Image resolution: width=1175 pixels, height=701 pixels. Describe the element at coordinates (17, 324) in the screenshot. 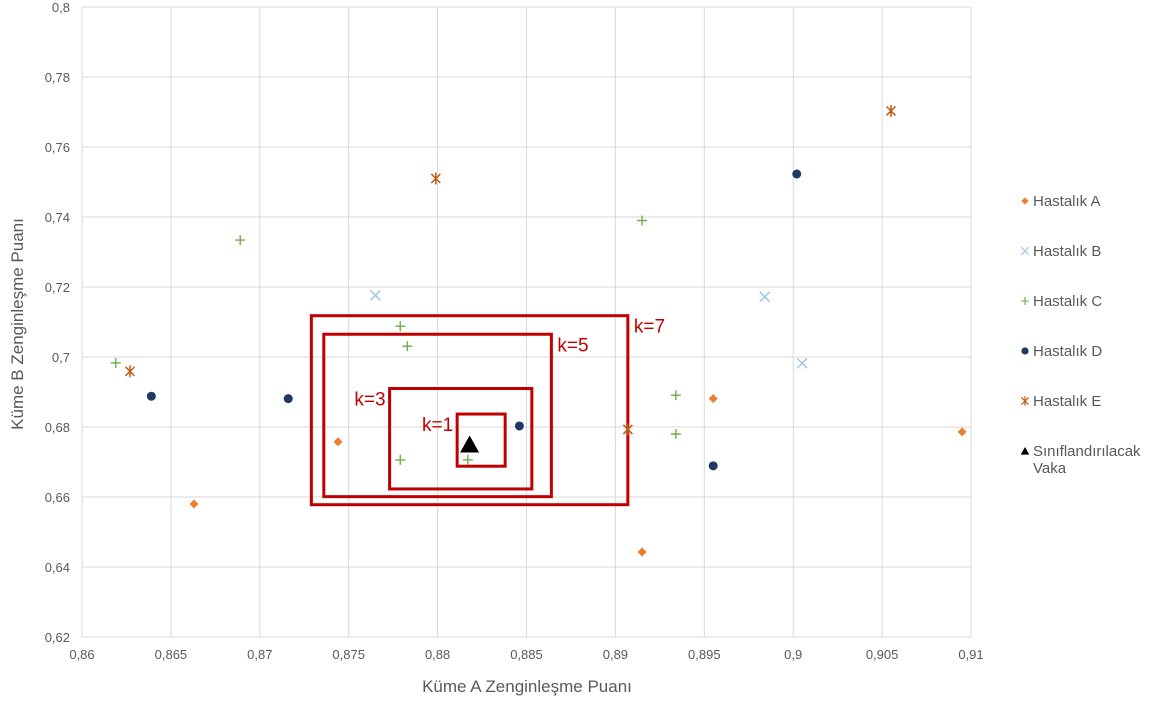

I see `y-axis-title: Küme B Zenginleşme Puanı` at that location.